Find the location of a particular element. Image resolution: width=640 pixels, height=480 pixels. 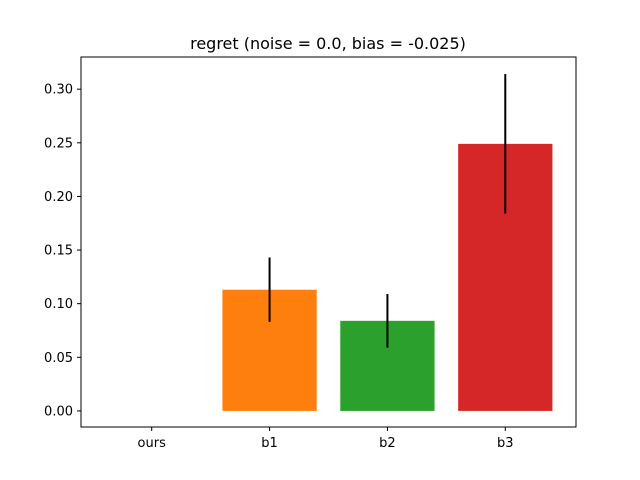

x-tick-label-b2: b2 is located at coordinates (387, 443).